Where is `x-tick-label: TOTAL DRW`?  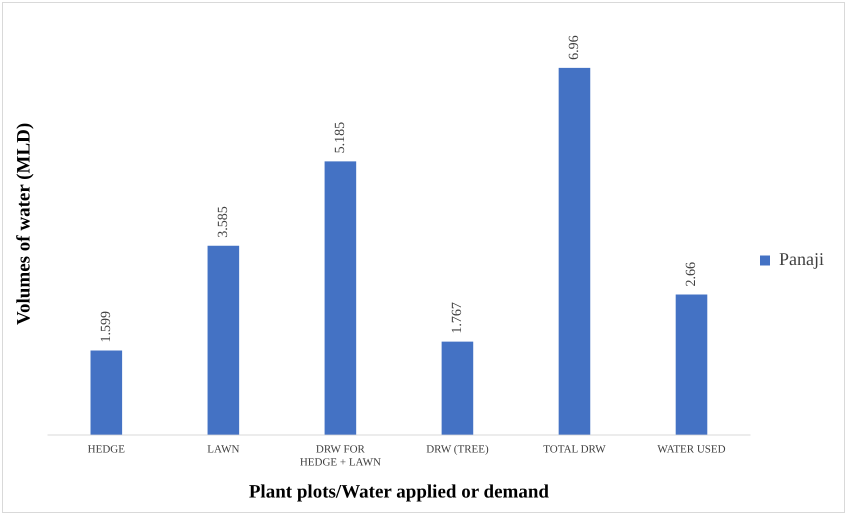
x-tick-label: TOTAL DRW is located at coordinates (574, 449).